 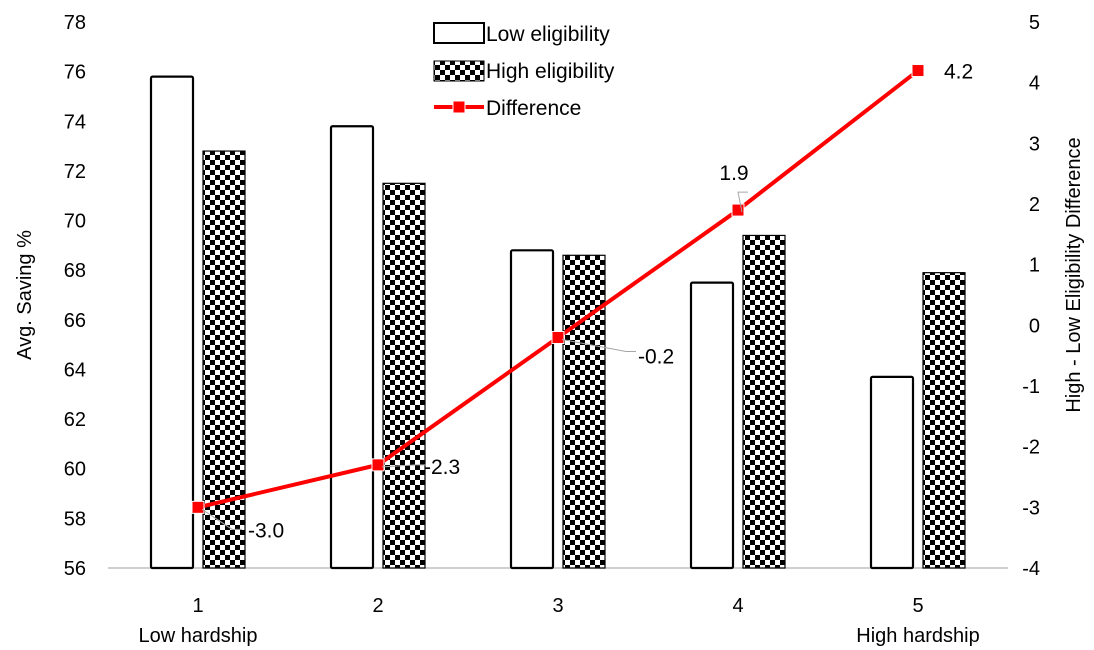 What do you see at coordinates (459, 107) in the screenshot?
I see `legend-swatch-difference-marker` at bounding box center [459, 107].